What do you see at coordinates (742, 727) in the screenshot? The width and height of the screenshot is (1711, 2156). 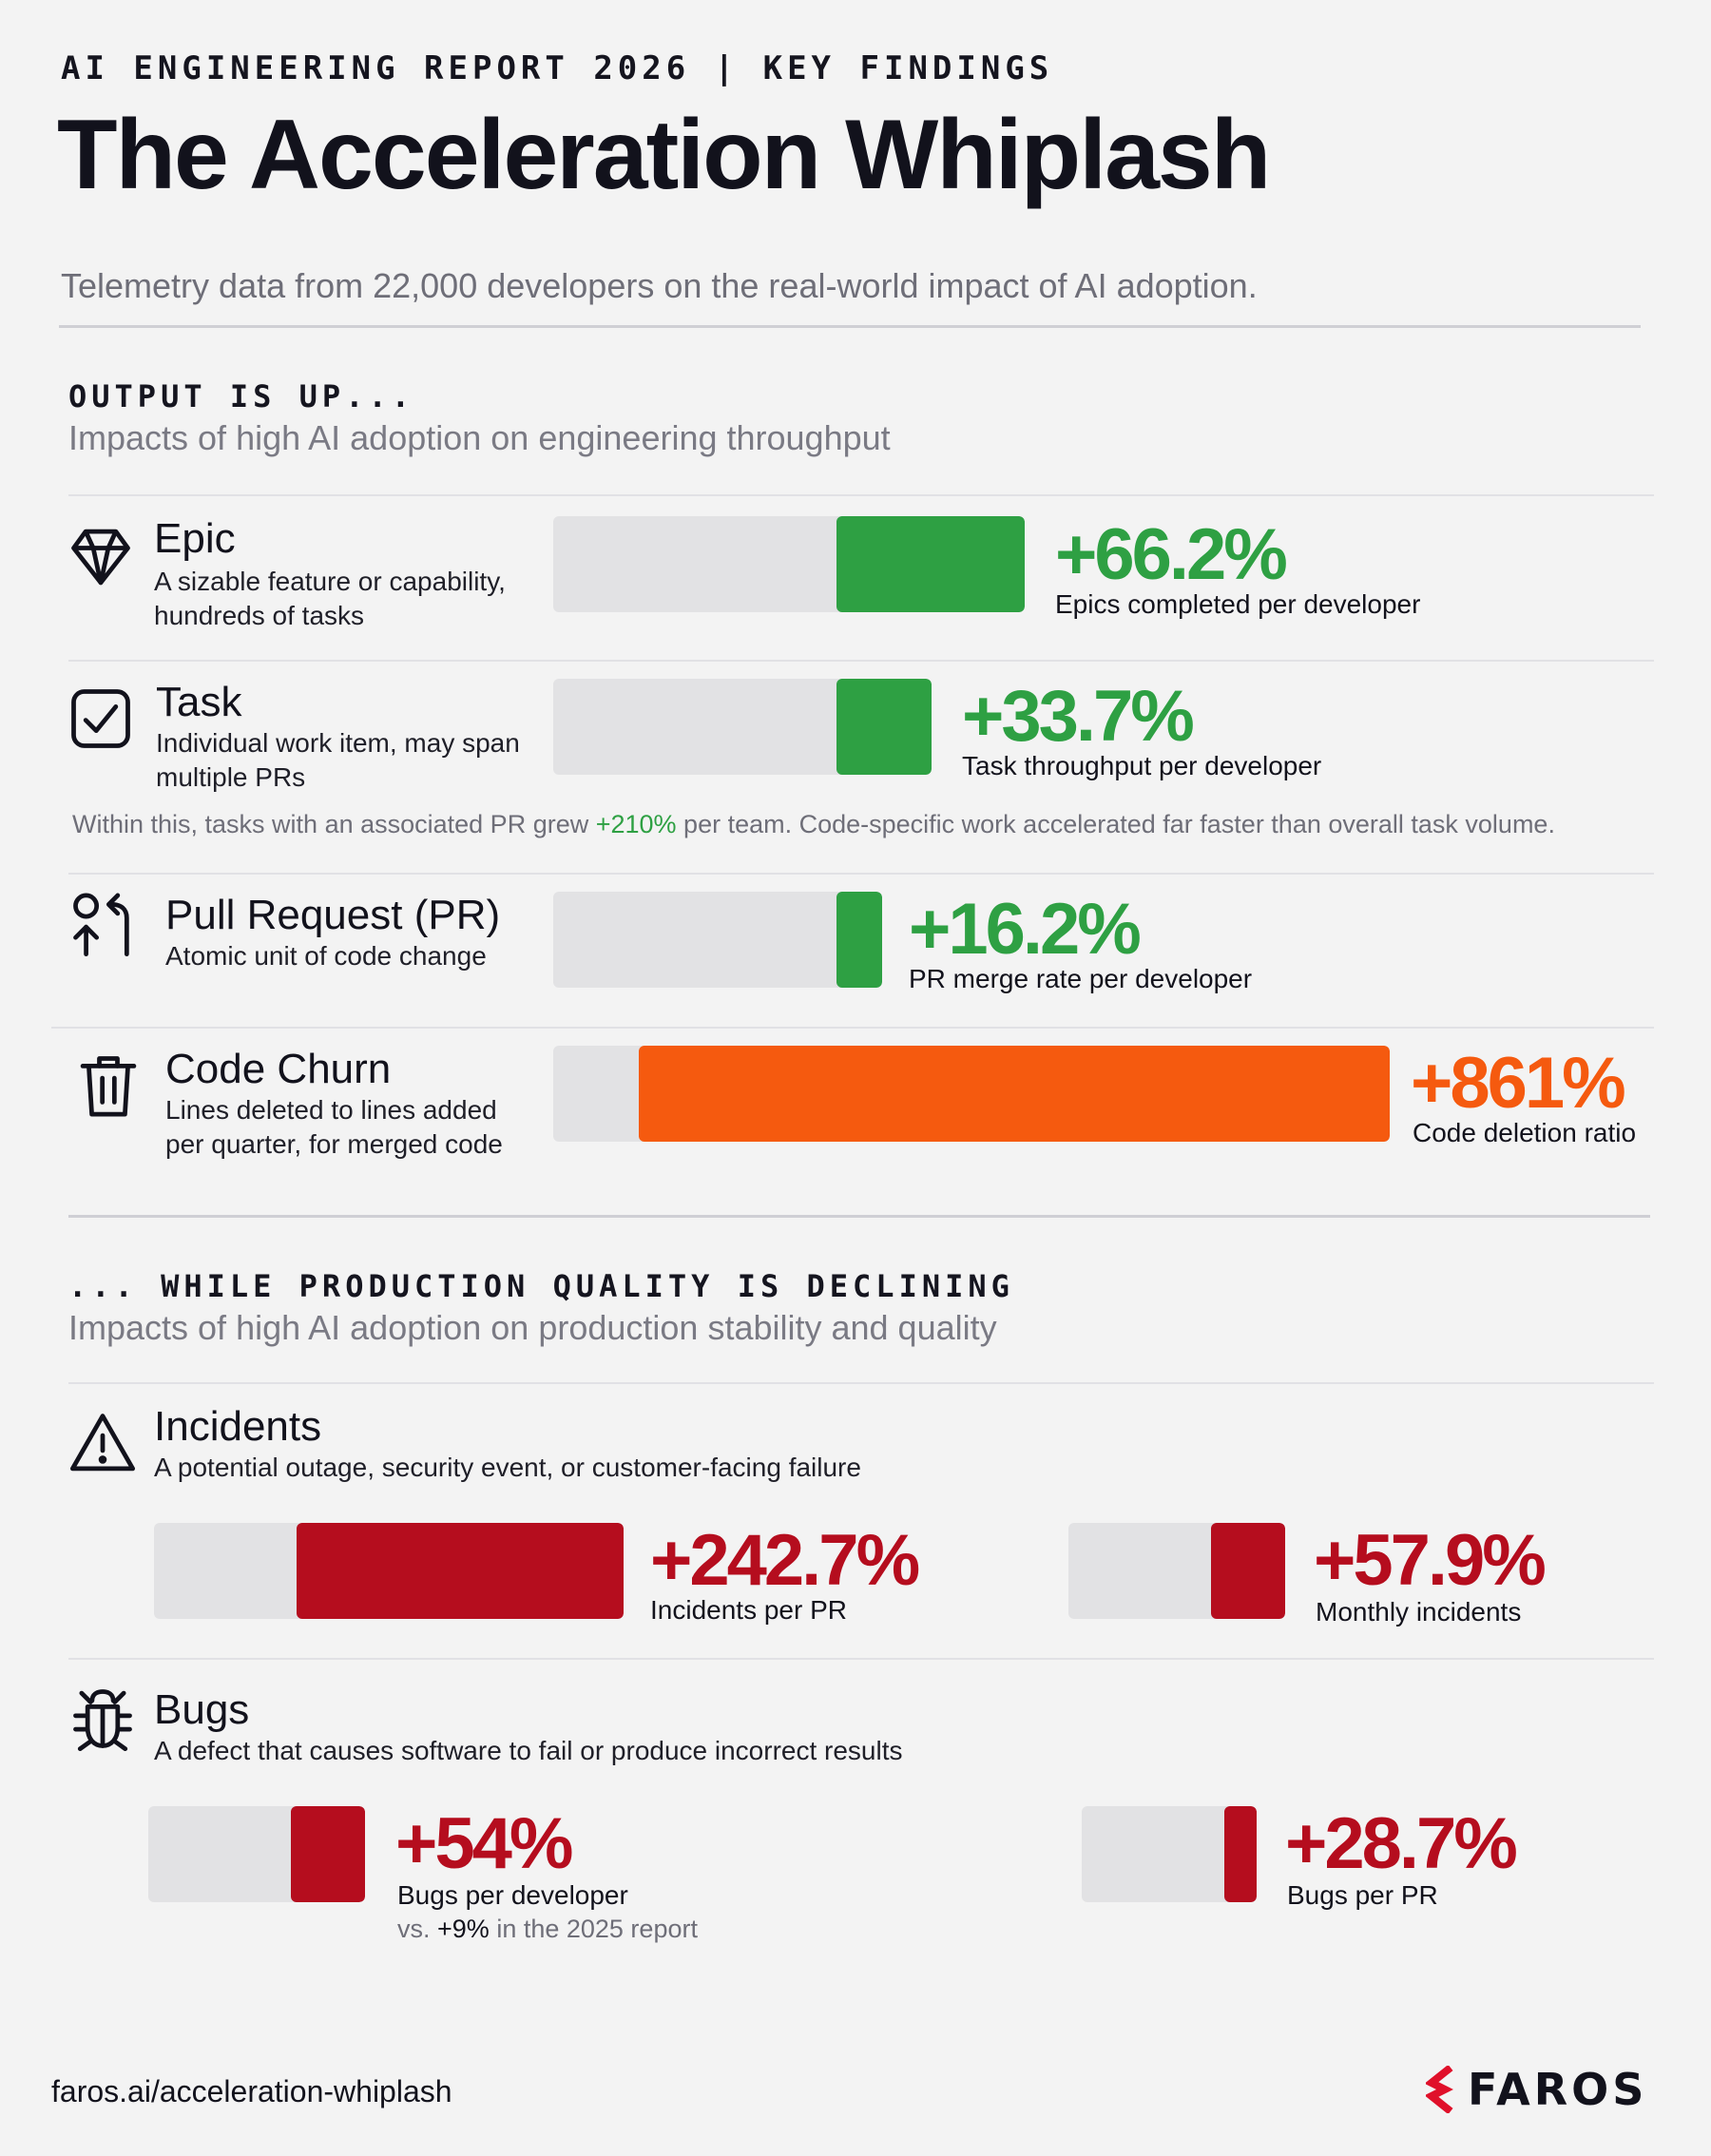 I see `bar-track-task` at bounding box center [742, 727].